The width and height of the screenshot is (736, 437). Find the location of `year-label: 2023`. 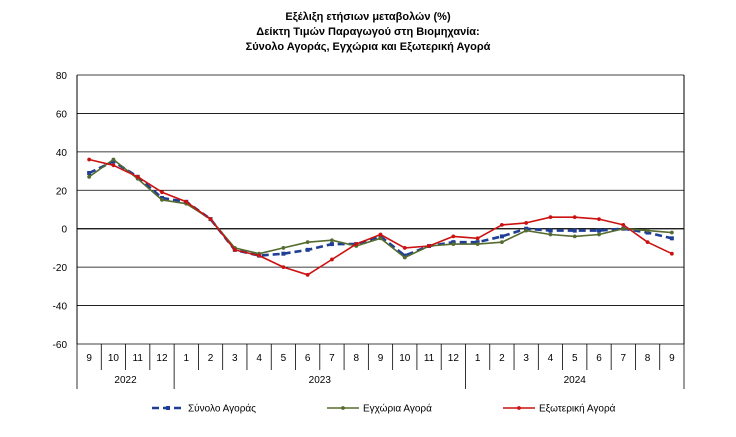

year-label: 2023 is located at coordinates (320, 380).